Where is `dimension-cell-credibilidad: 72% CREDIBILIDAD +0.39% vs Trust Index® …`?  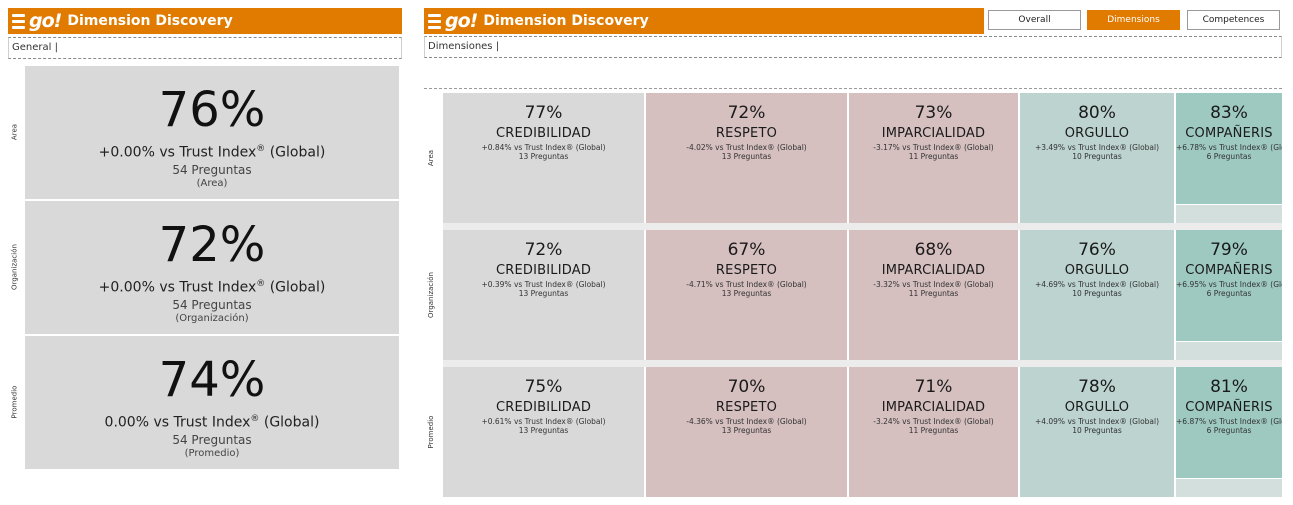
dimension-cell-credibilidad: 72% CREDIBILIDAD +0.39% vs Trust Index® … is located at coordinates (543, 295).